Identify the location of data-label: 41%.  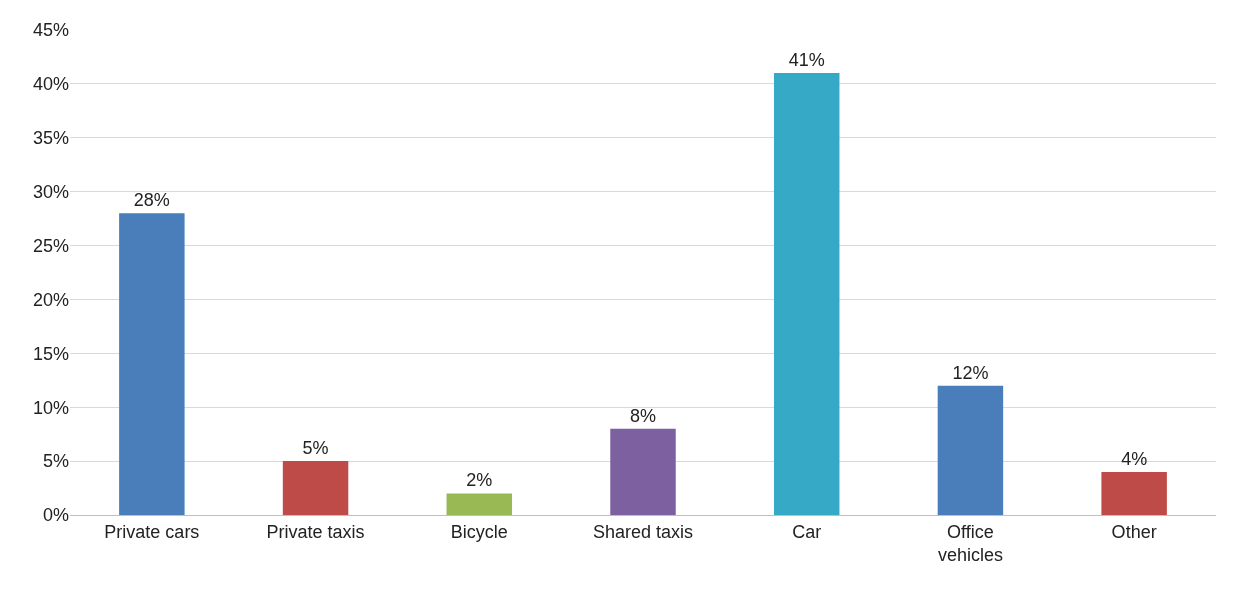
(806, 60).